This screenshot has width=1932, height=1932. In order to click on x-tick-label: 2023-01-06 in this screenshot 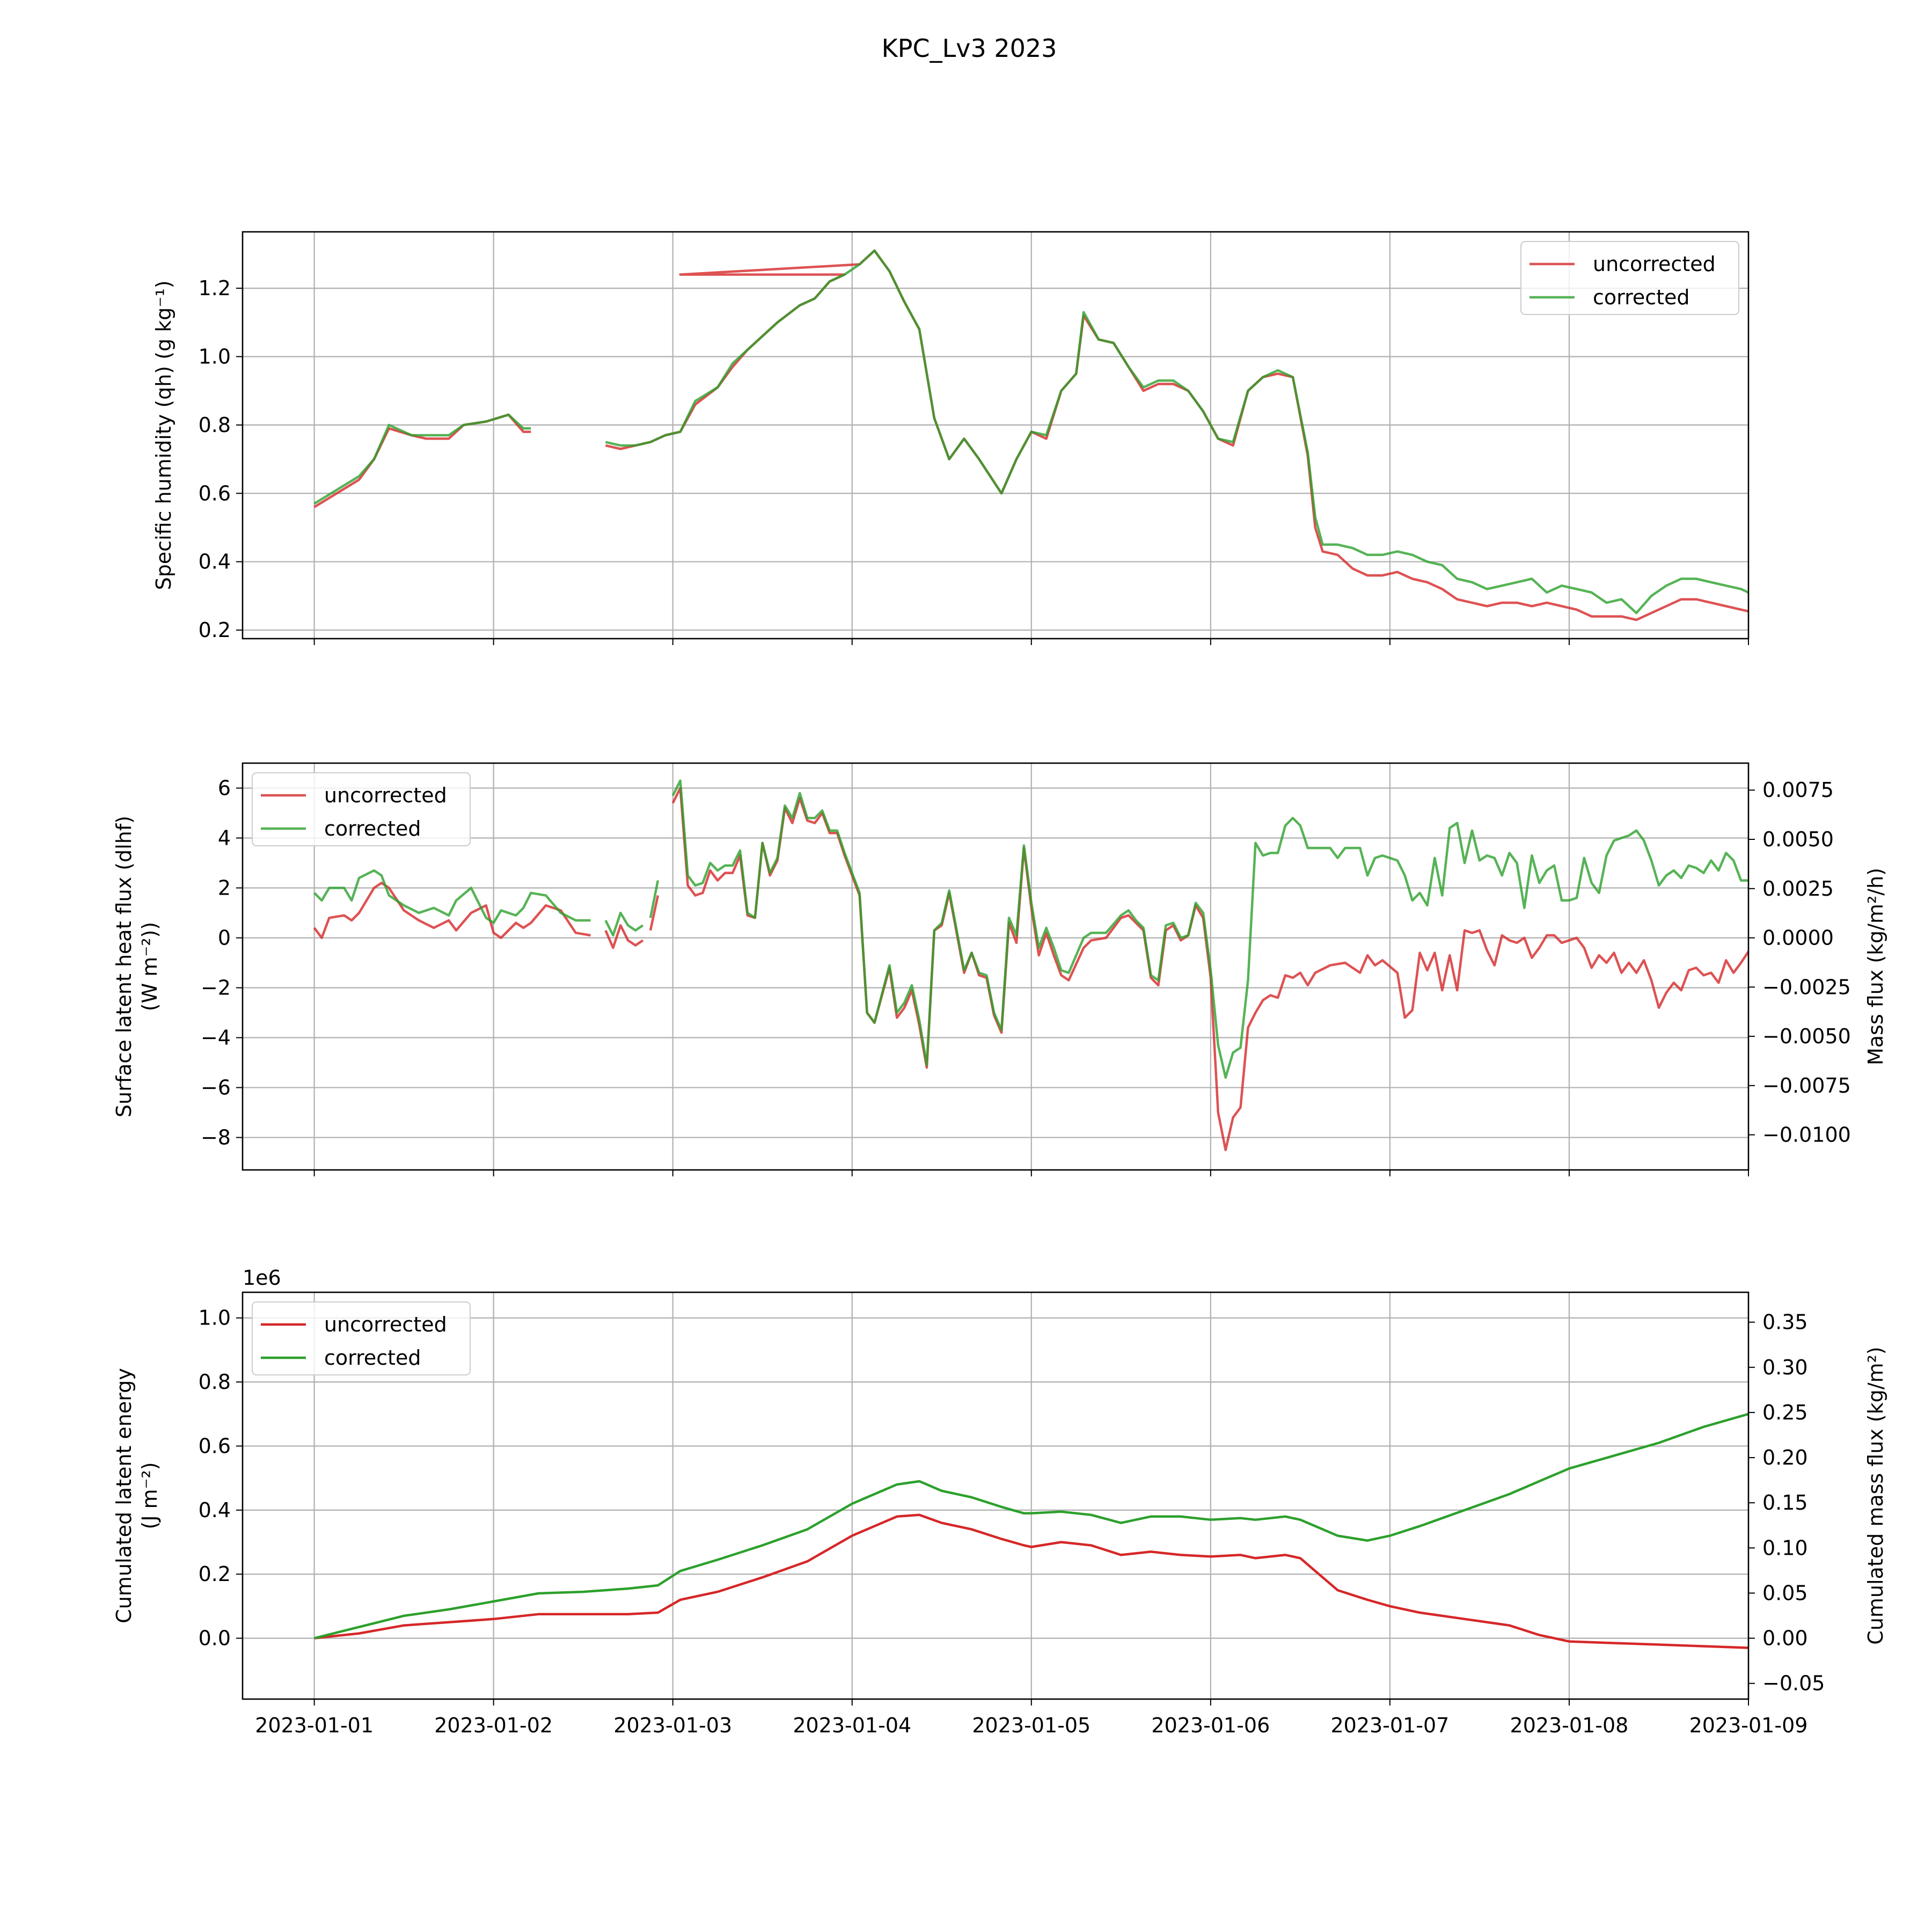, I will do `click(1210, 1725)`.